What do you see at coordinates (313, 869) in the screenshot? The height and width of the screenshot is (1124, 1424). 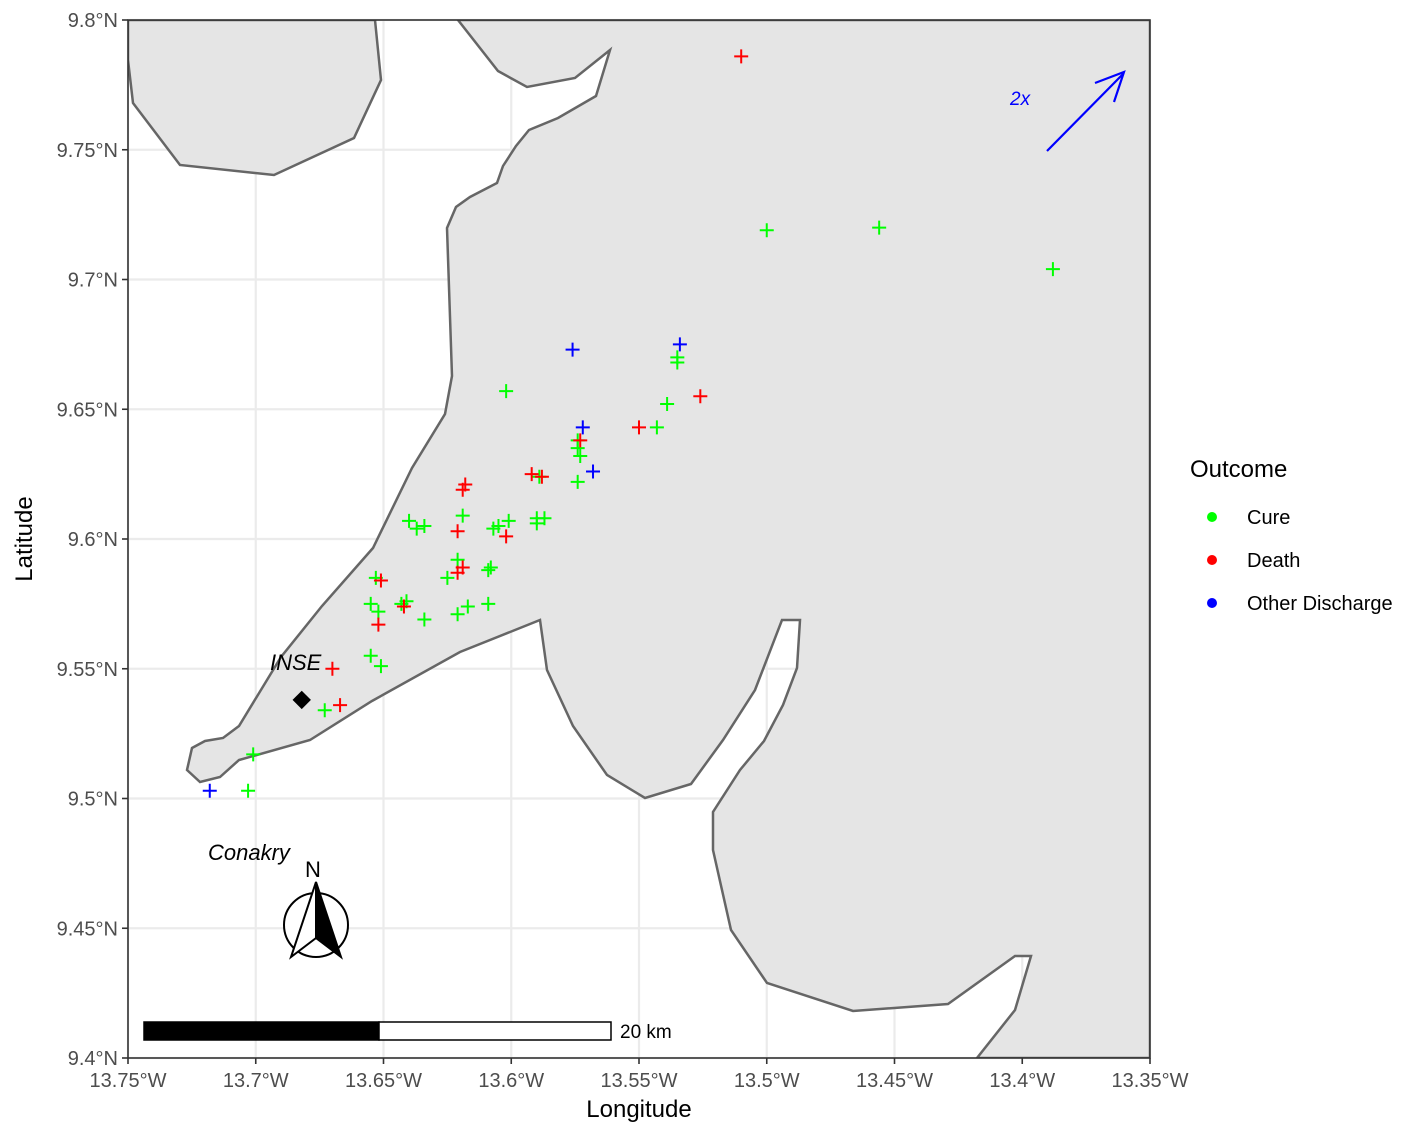 I see `north-label: N` at bounding box center [313, 869].